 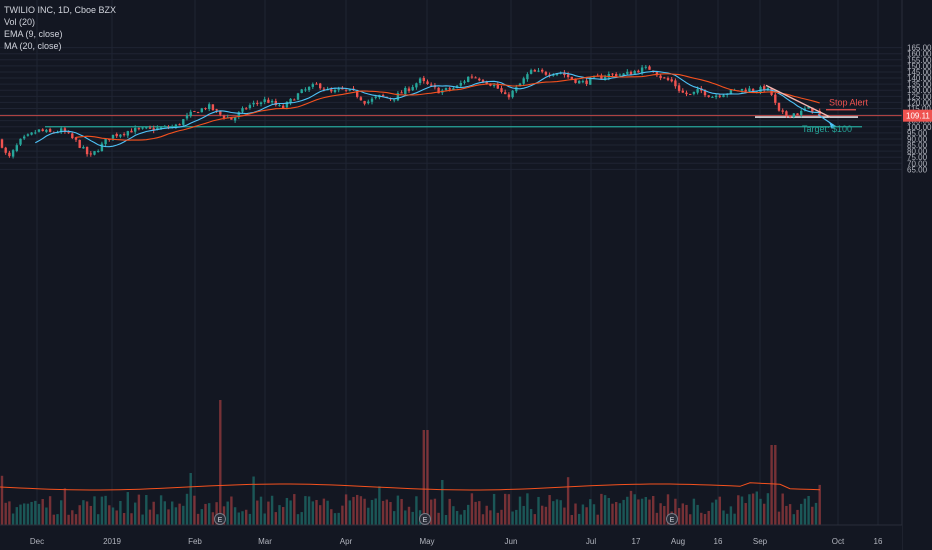 What do you see at coordinates (917, 163) in the screenshot?
I see `y-tick-label: 70.00` at bounding box center [917, 163].